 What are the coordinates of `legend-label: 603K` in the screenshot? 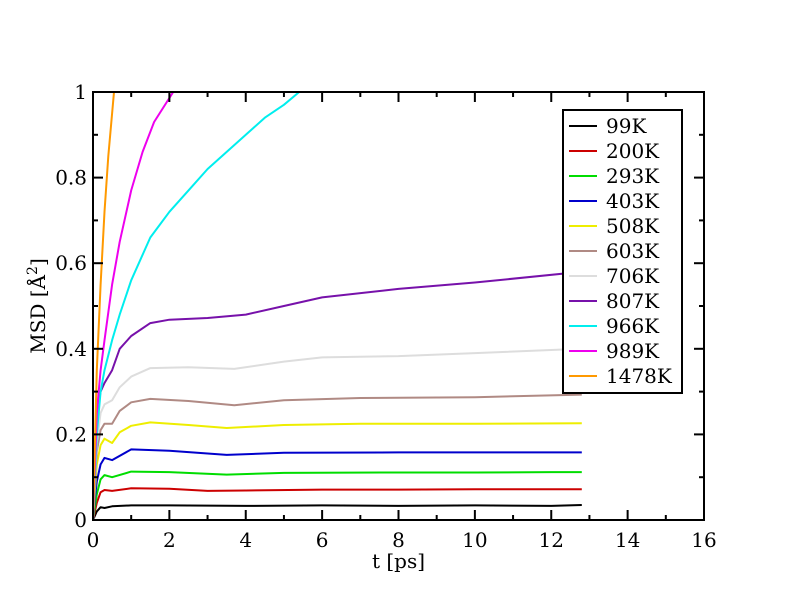 It's located at (633, 251).